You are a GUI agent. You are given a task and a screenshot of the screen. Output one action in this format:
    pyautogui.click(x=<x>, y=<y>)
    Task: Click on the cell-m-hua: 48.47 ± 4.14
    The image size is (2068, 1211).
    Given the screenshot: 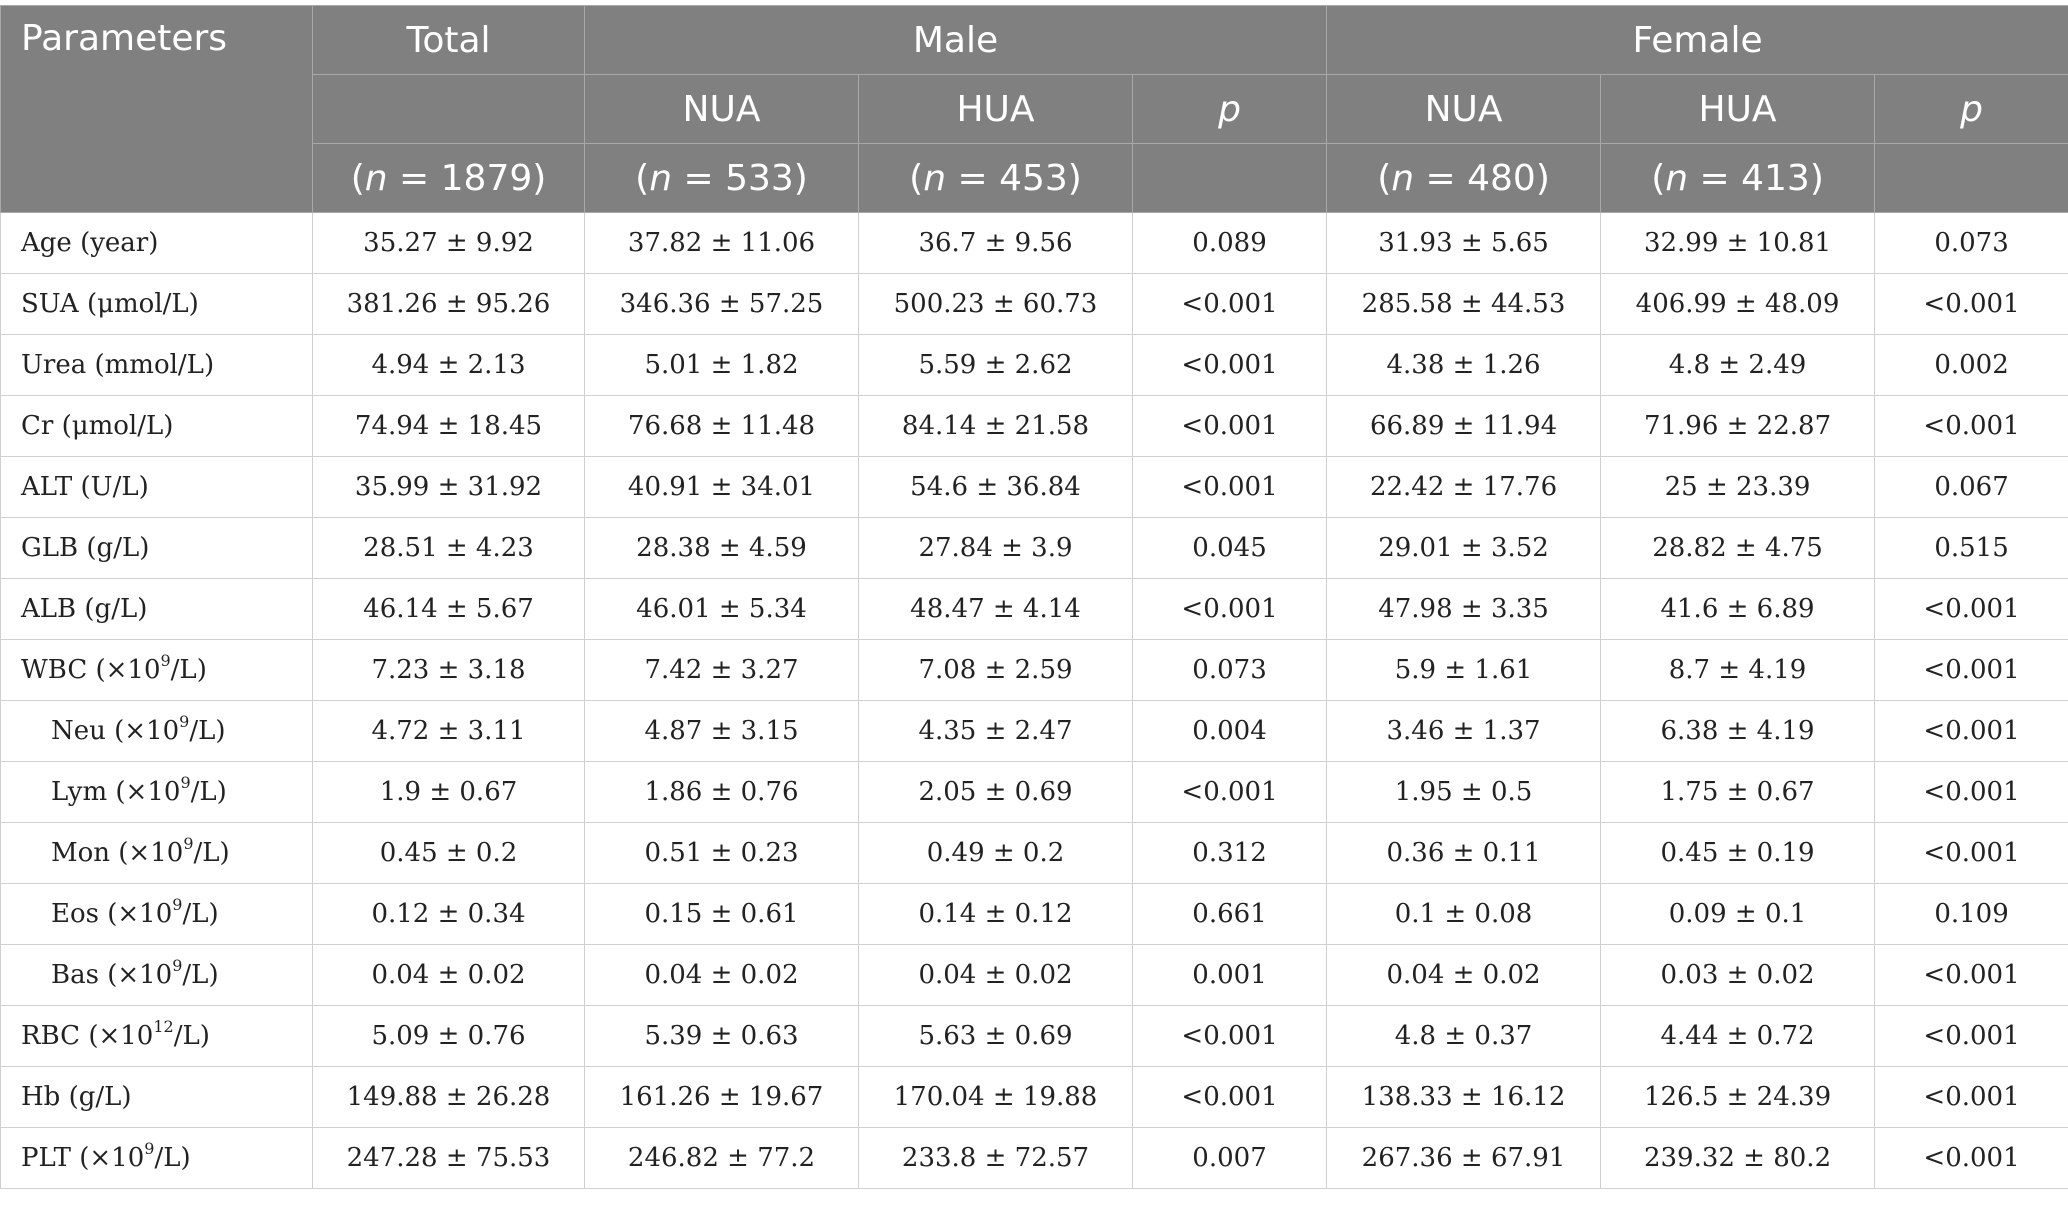 What is the action you would take?
    pyautogui.click(x=995, y=609)
    